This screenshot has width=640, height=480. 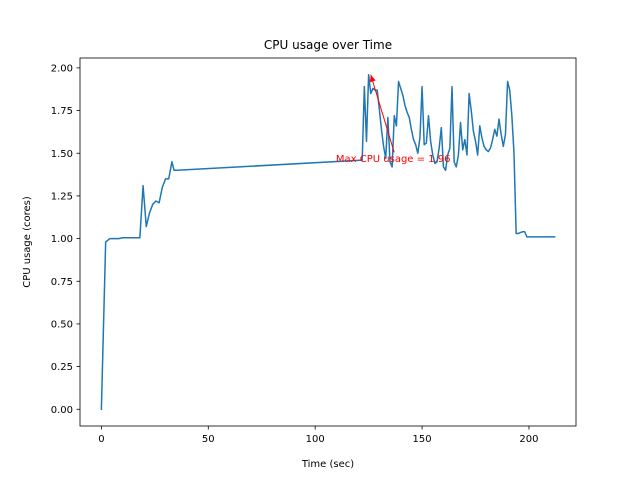 I want to click on x-tick-label: 150, so click(x=422, y=439).